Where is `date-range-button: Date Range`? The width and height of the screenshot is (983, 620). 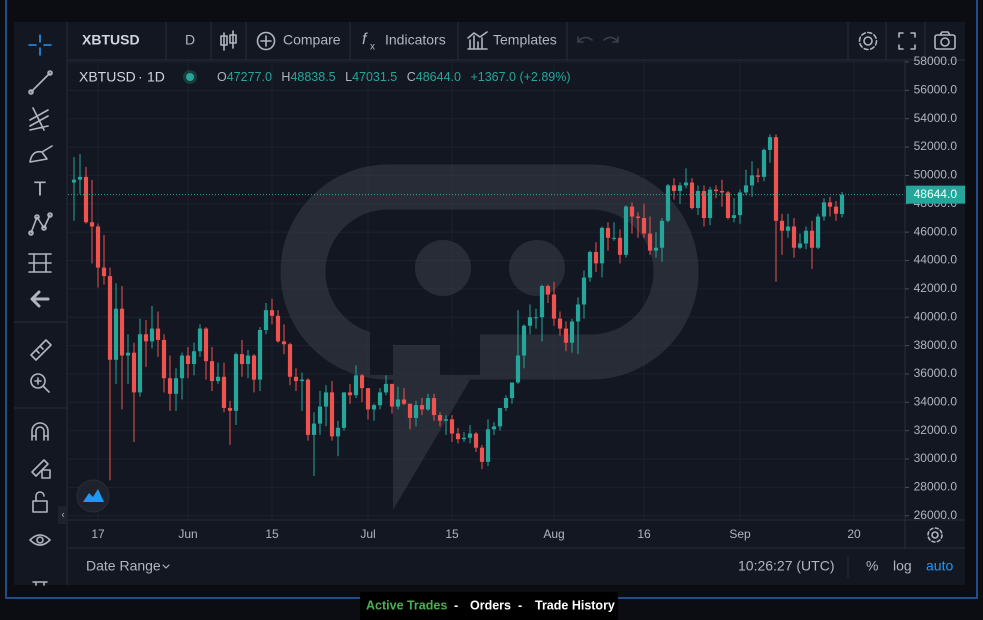 date-range-button: Date Range is located at coordinates (123, 566).